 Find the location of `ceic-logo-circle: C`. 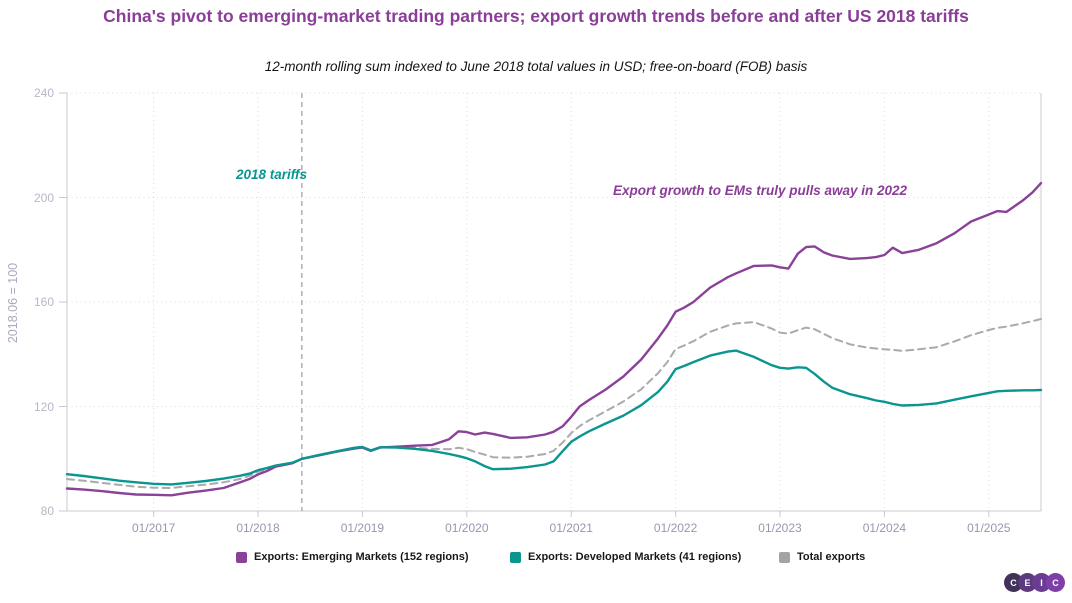

ceic-logo-circle: C is located at coordinates (1055, 582).